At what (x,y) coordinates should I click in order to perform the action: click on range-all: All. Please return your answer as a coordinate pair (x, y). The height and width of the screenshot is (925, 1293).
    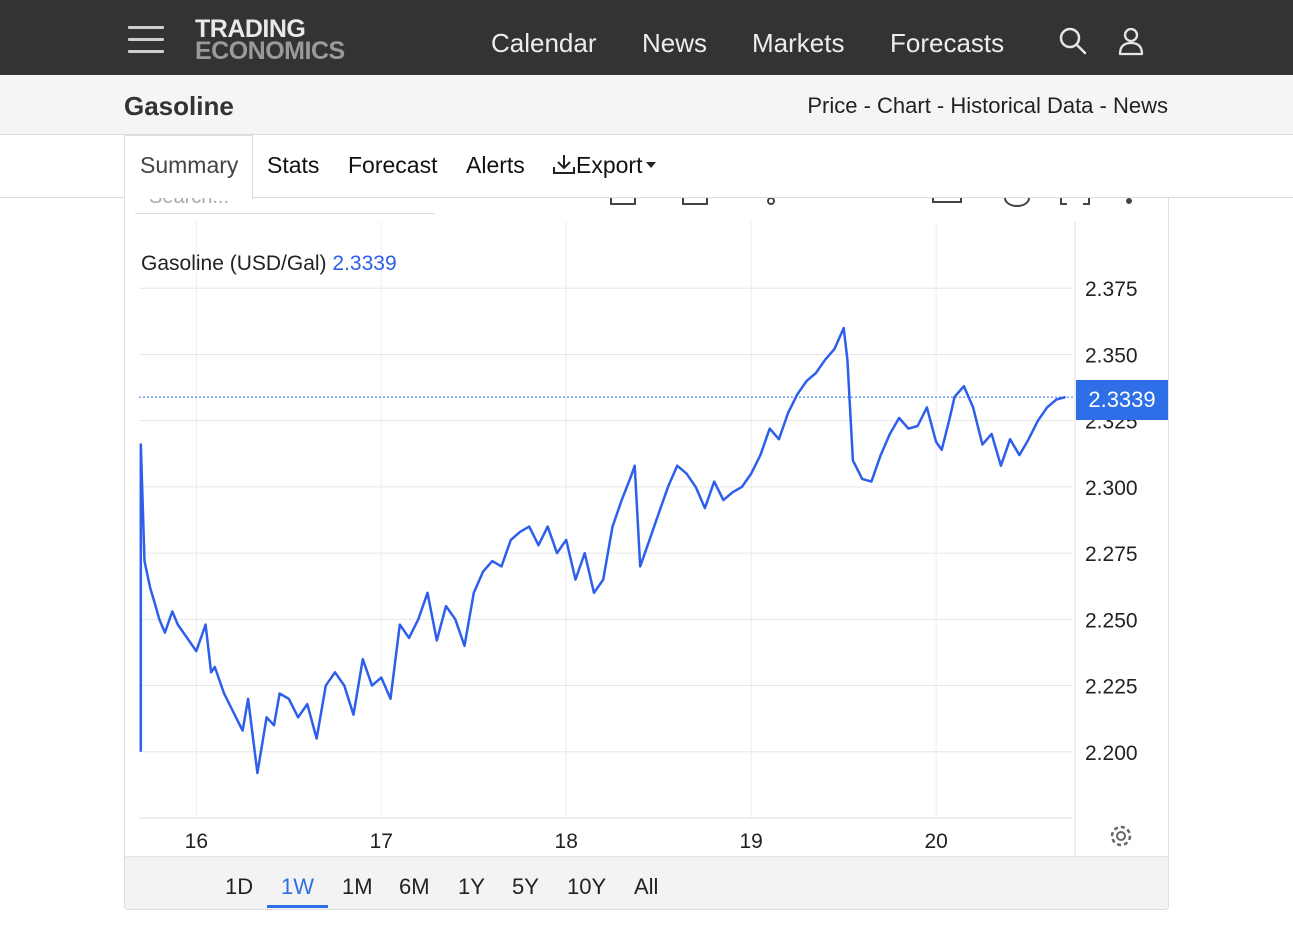
    Looking at the image, I should click on (646, 886).